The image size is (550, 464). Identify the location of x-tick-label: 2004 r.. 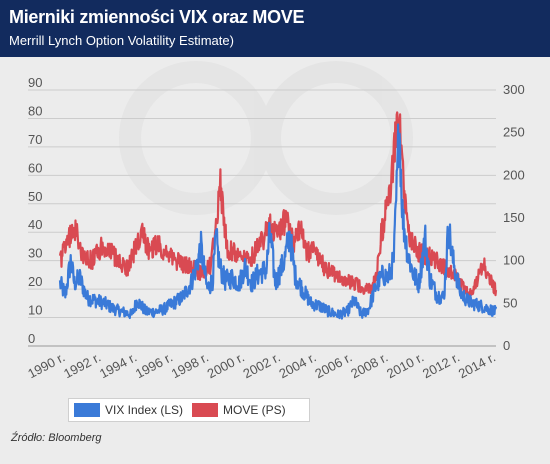
(297, 365).